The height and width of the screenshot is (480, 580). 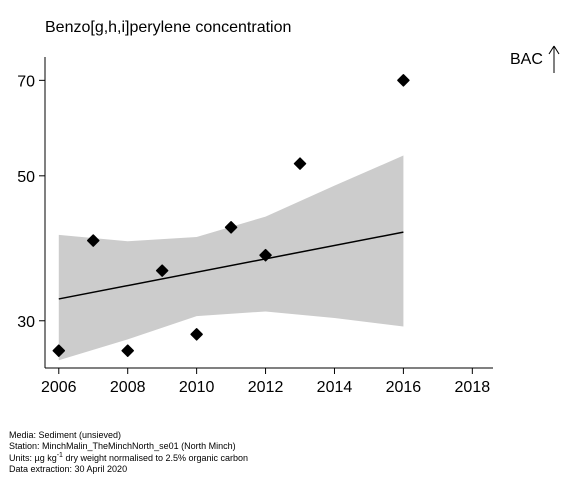 I want to click on y-tick-label: 50, so click(x=26, y=177).